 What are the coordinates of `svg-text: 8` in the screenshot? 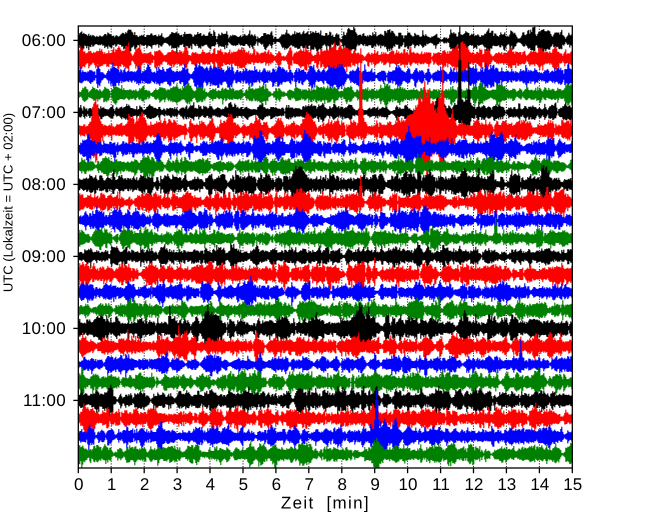 It's located at (341, 484).